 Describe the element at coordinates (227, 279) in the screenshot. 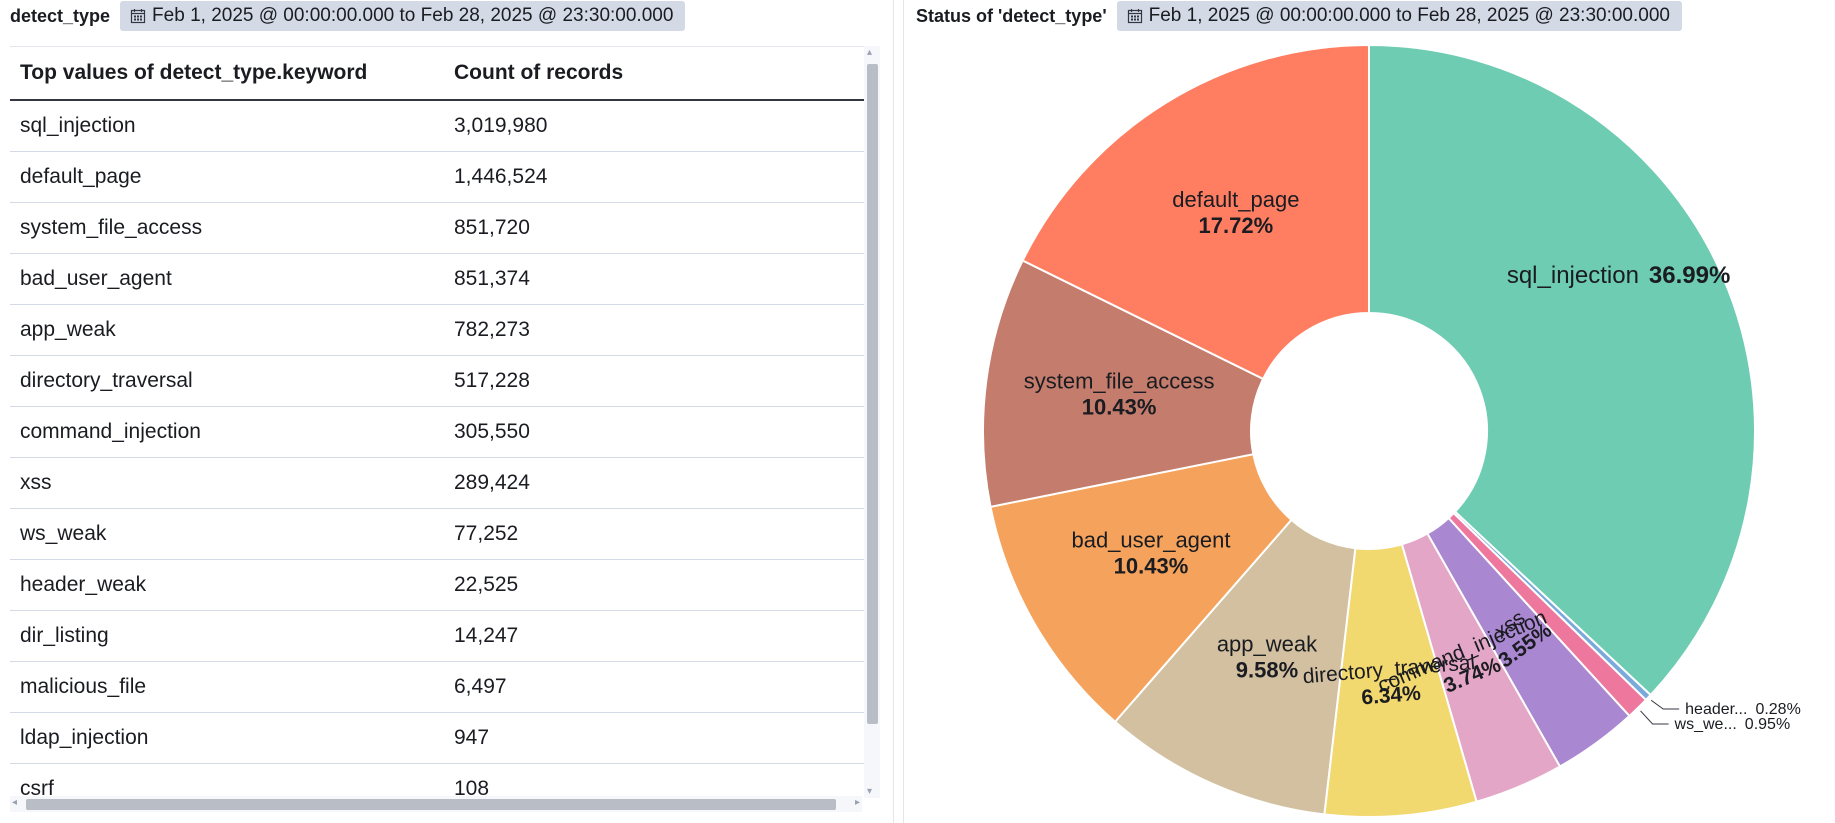

I see `cell-detect-type: bad_user_agent` at that location.